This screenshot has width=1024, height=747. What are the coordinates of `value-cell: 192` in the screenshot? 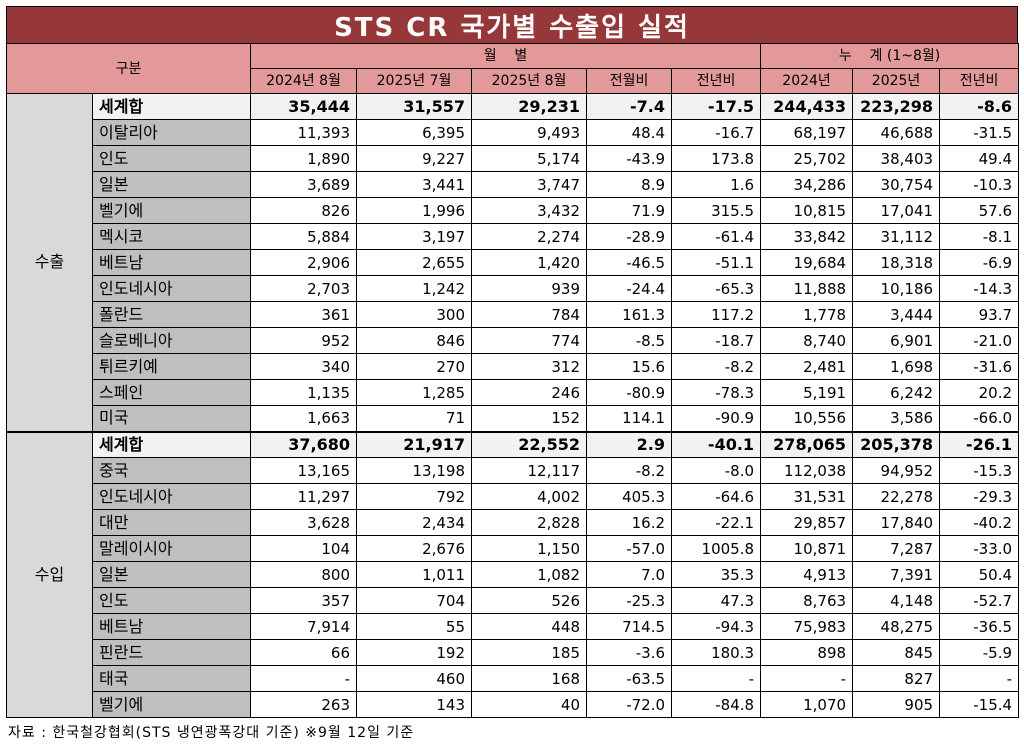 It's located at (414, 652).